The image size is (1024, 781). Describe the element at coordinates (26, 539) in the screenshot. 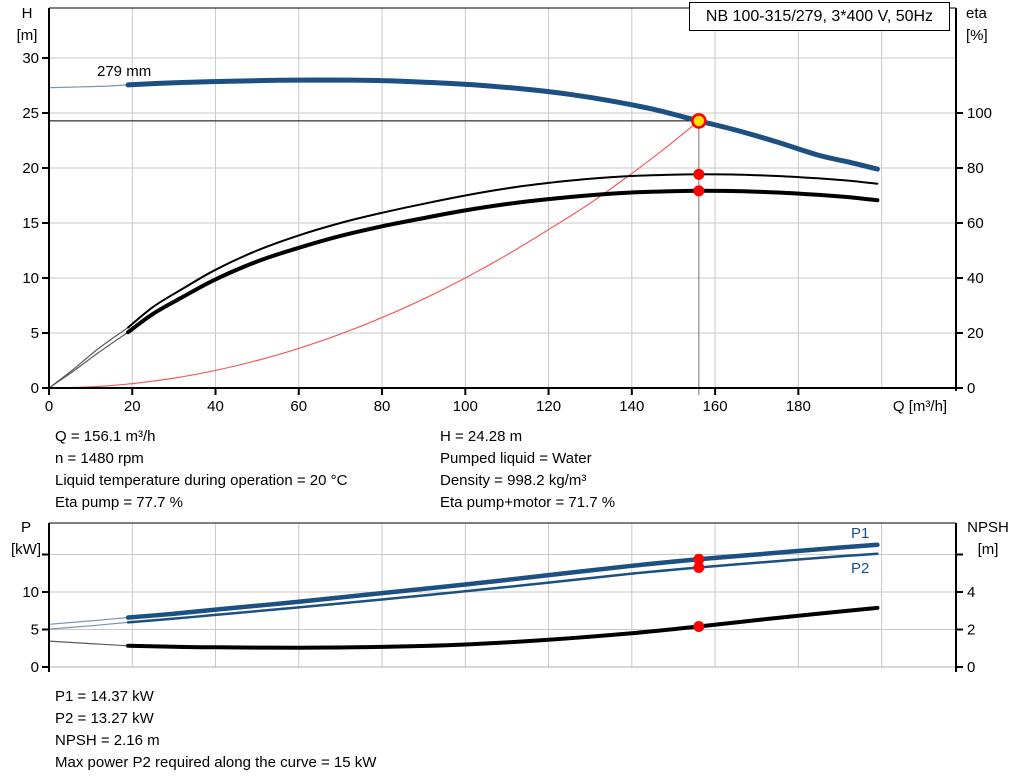

I see `p-axis-title: P [kW]` at that location.